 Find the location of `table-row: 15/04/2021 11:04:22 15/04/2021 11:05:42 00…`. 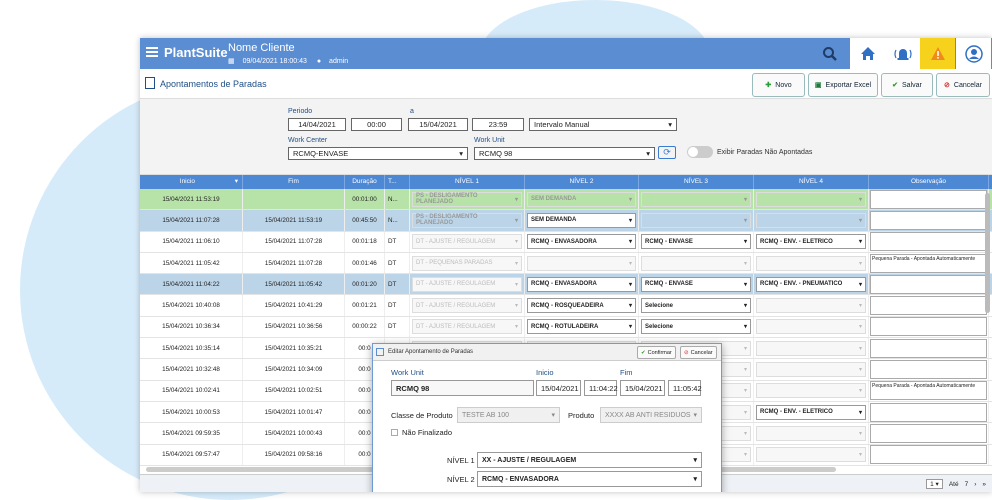

table-row: 15/04/2021 11:04:22 15/04/2021 11:05:42 00… is located at coordinates (566, 285).